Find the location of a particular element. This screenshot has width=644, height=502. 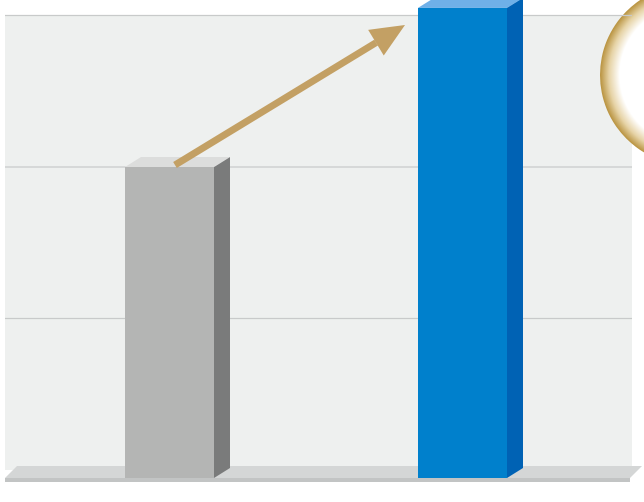

floor-top is located at coordinates (323, 472).